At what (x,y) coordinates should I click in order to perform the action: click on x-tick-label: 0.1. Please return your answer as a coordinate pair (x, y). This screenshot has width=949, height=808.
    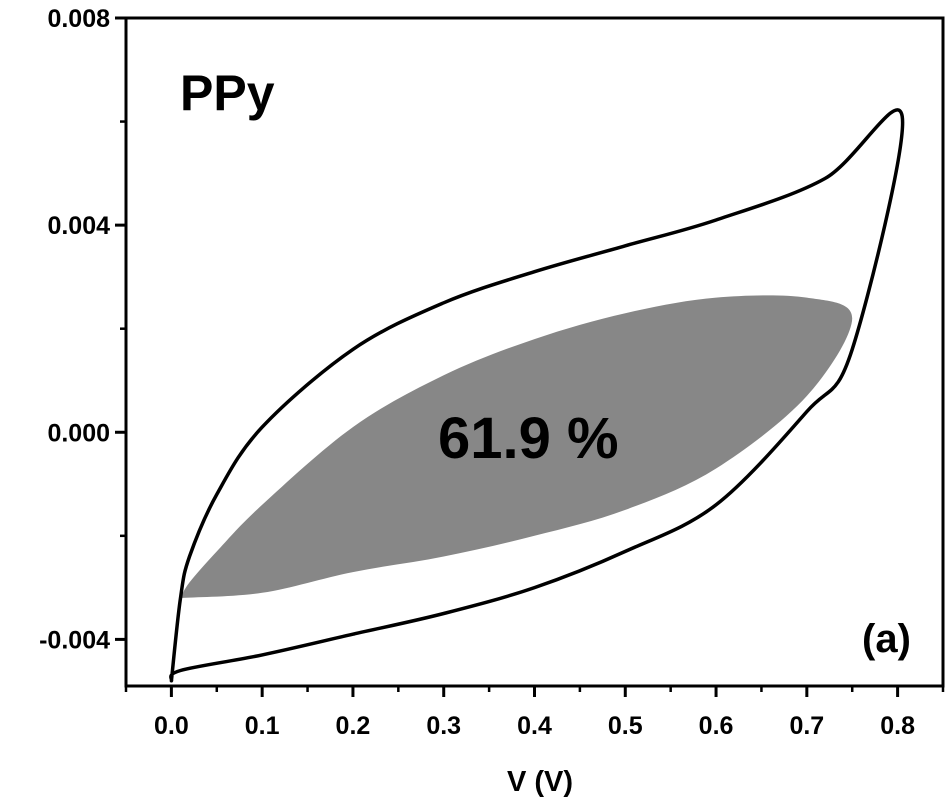
    Looking at the image, I should click on (262, 726).